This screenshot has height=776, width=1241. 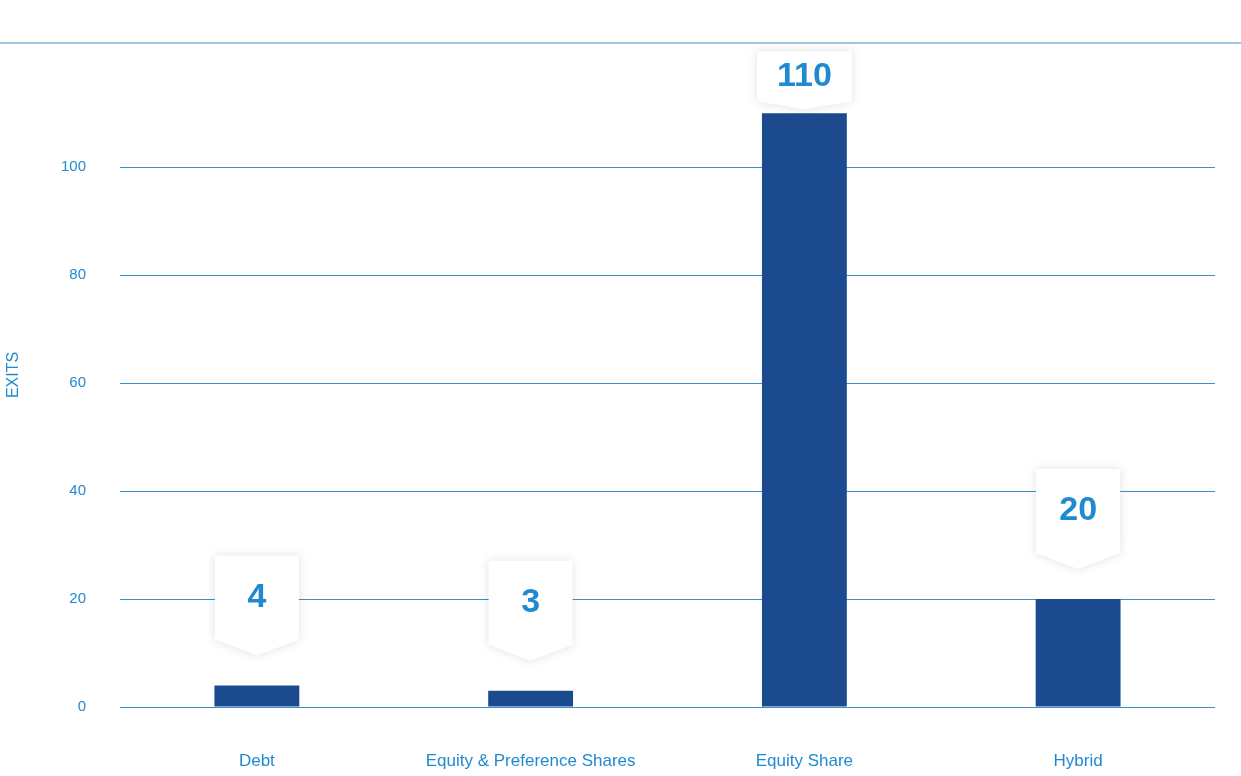 What do you see at coordinates (77, 490) in the screenshot?
I see `y-tick-label: 40` at bounding box center [77, 490].